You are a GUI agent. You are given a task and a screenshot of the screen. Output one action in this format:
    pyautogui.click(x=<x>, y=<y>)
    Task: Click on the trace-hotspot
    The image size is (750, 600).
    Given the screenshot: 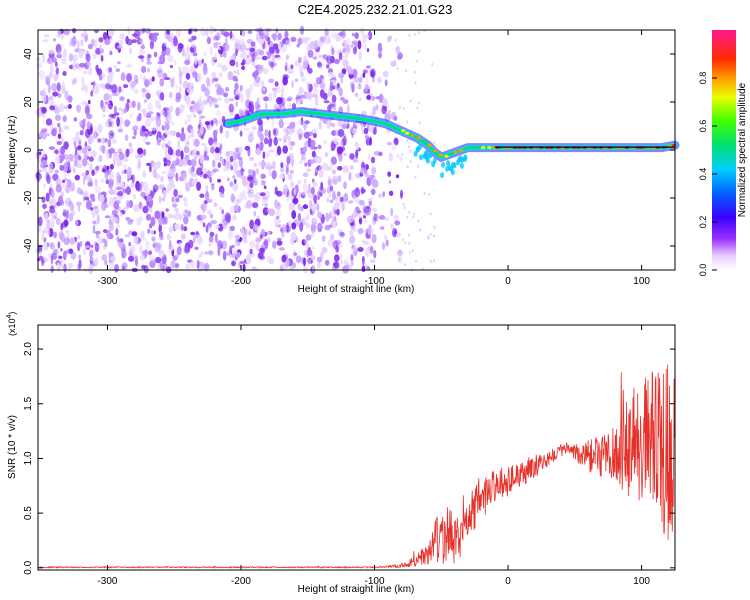 What is the action you would take?
    pyautogui.click(x=446, y=156)
    